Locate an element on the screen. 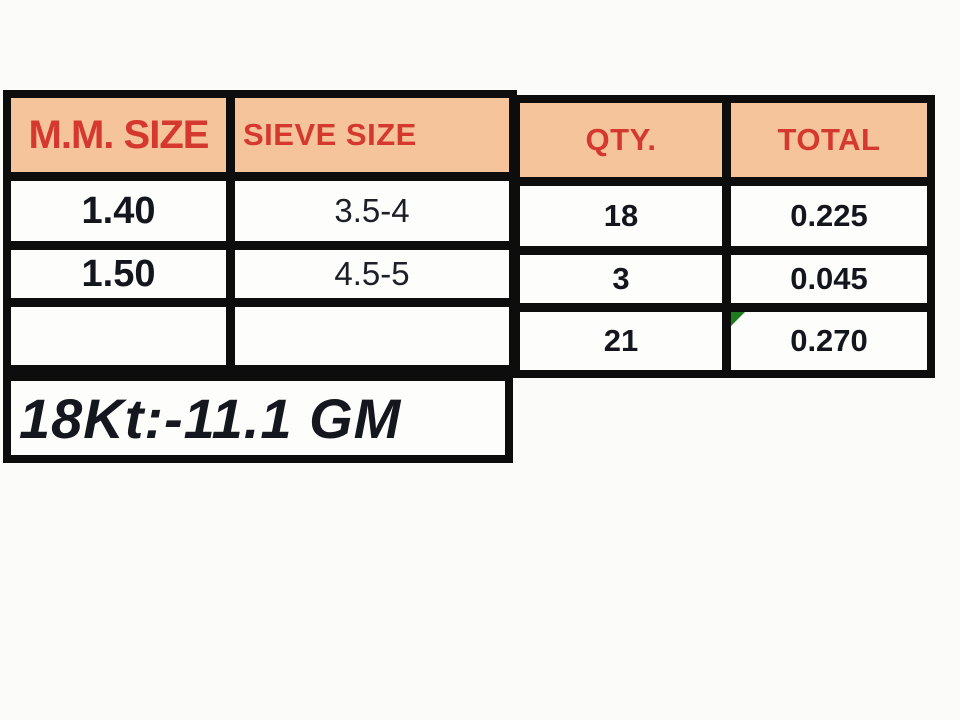 The image size is (960, 720). cell-qty-totals: 21 is located at coordinates (621, 341).